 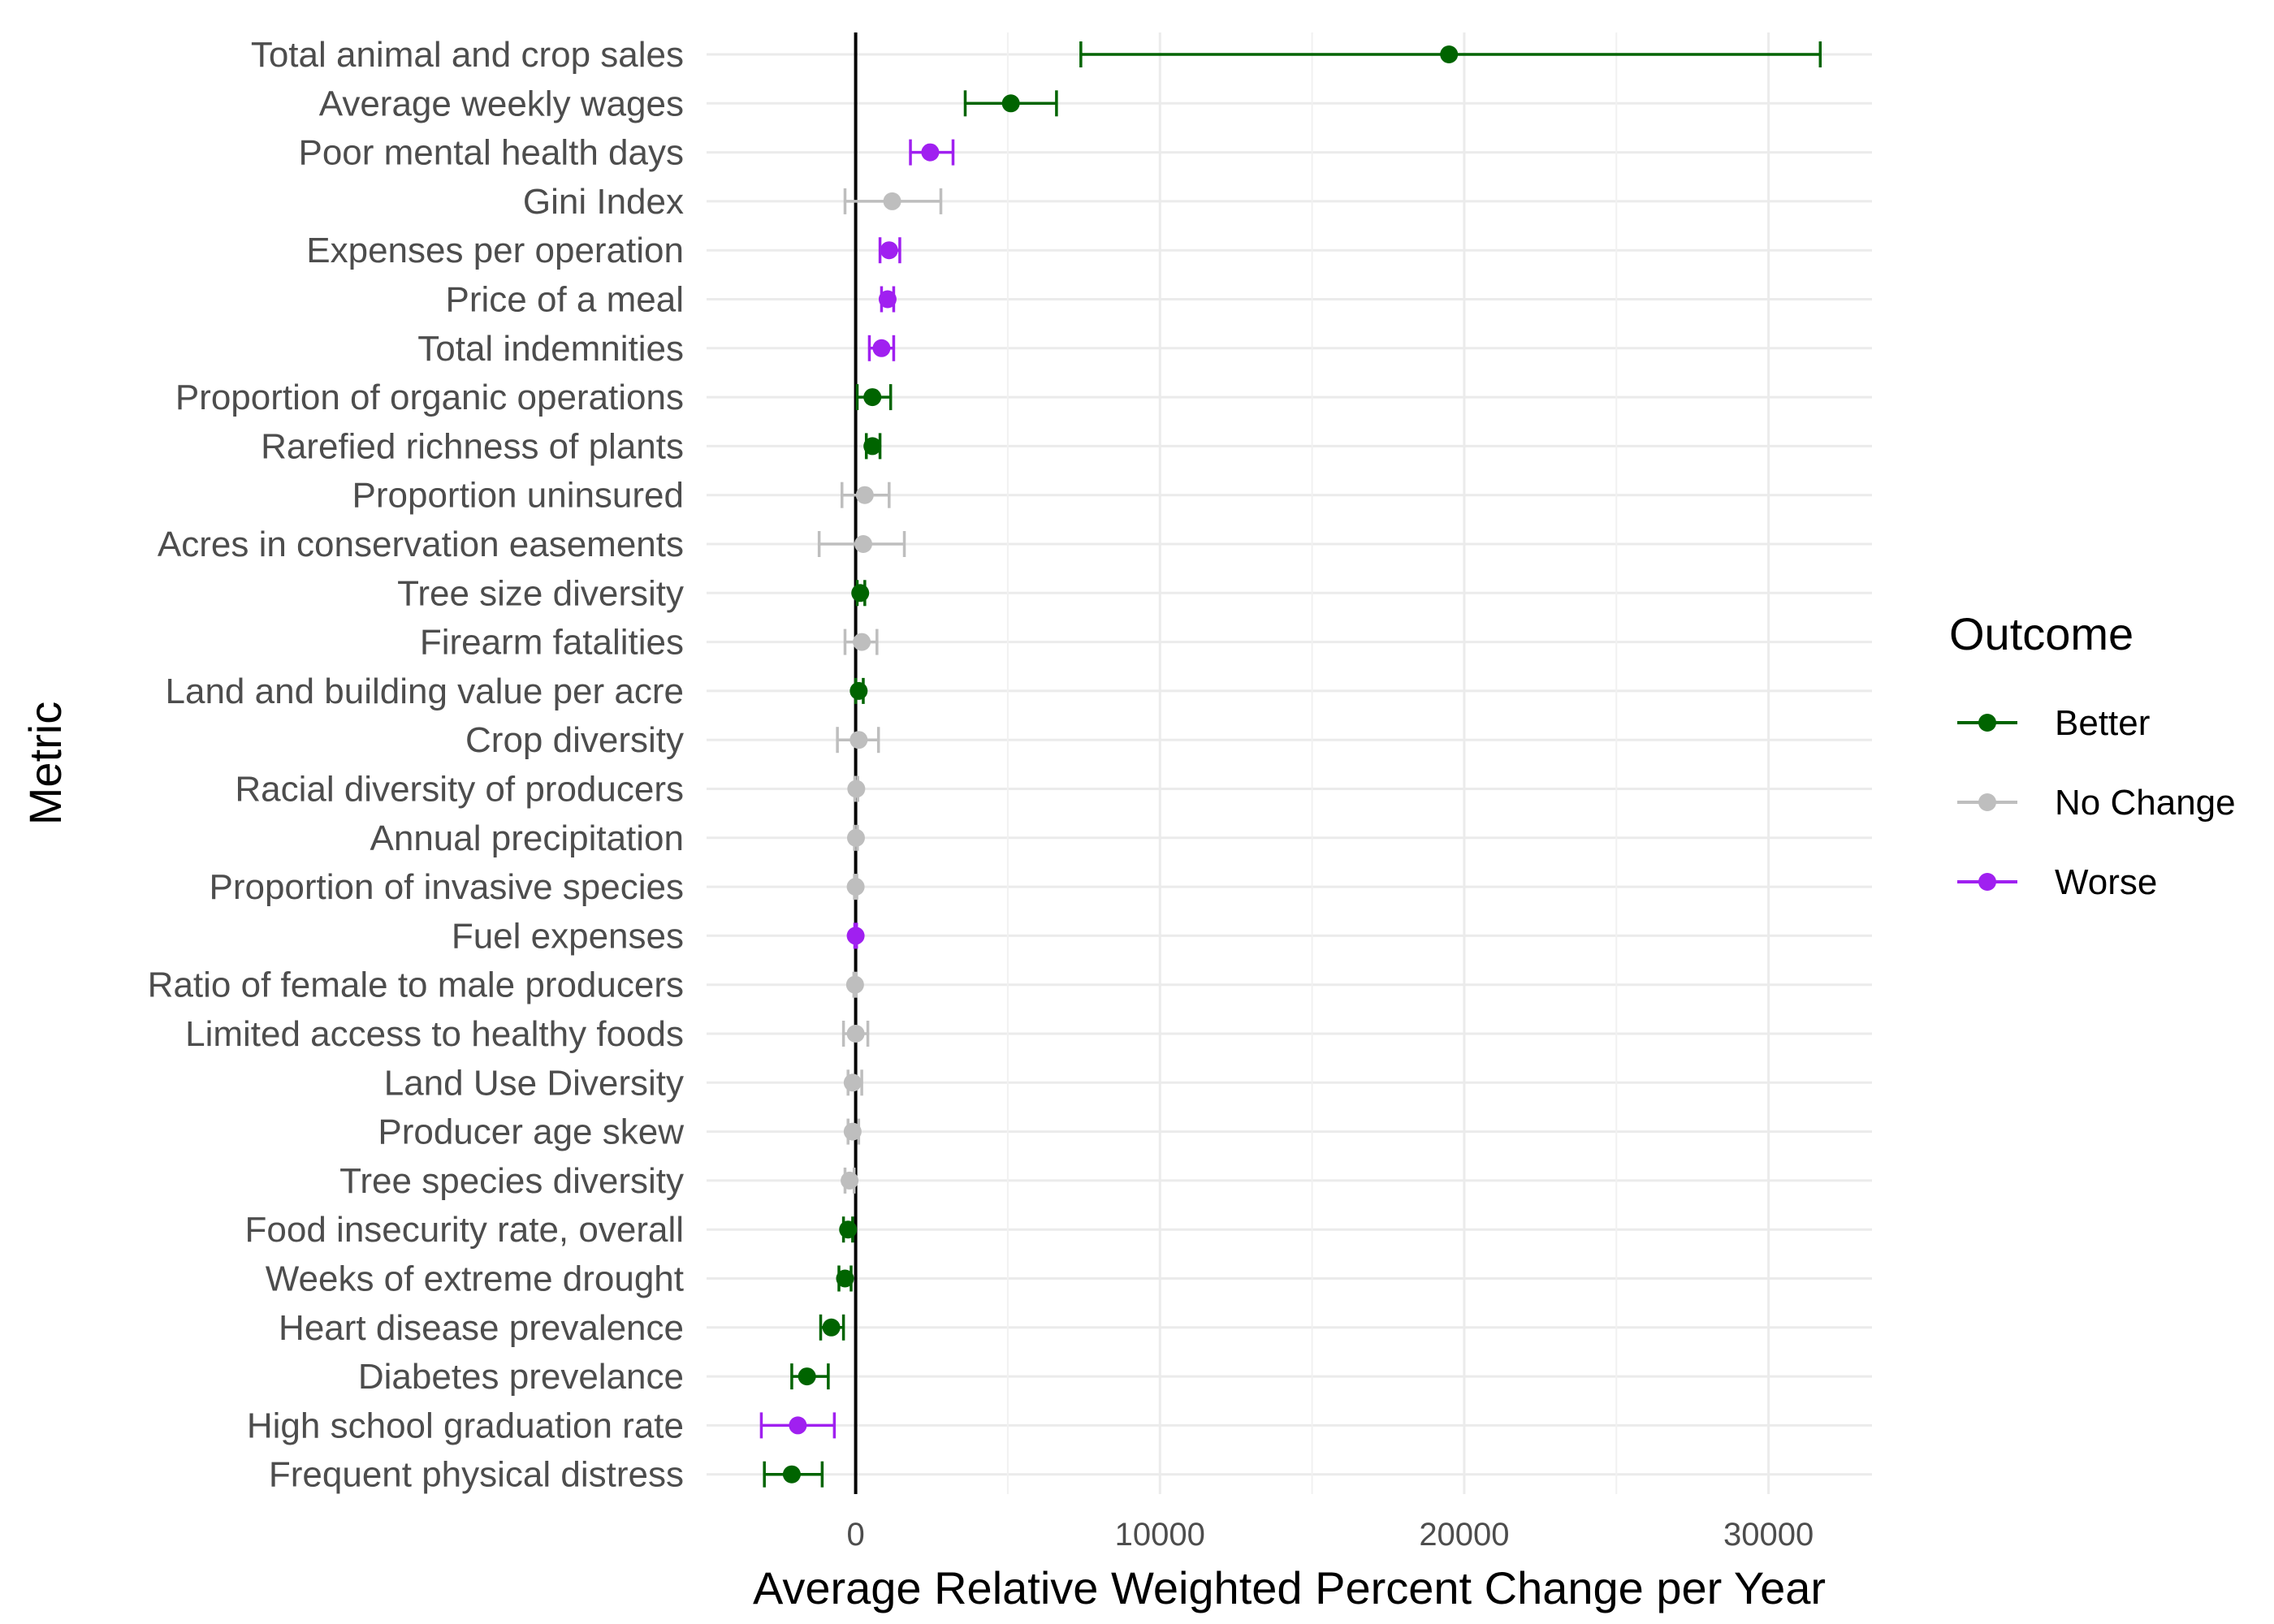 I want to click on y-tick-label: Annual precipitation, so click(x=527, y=838).